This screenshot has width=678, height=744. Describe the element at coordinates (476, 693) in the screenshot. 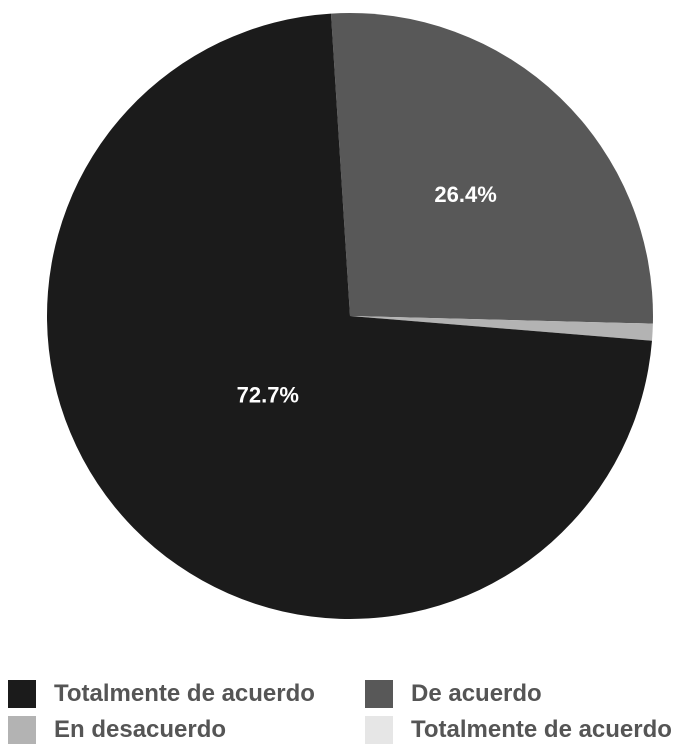

I see `legend-label: De acuerdo` at that location.